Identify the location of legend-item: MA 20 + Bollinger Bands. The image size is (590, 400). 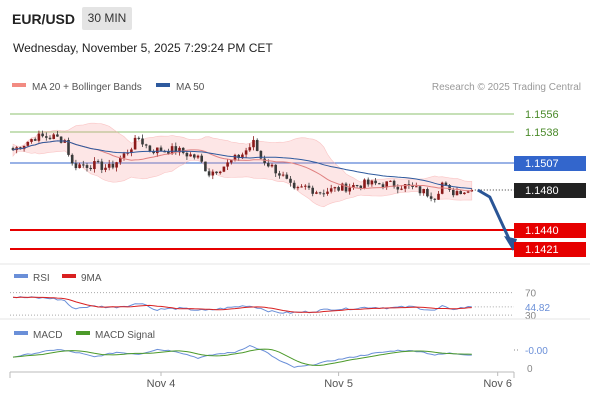
(87, 87).